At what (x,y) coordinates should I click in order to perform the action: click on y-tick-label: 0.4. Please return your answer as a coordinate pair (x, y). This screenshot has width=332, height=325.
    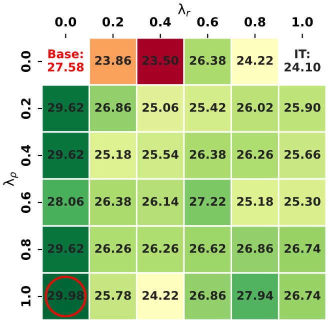
    Looking at the image, I should click on (26, 155).